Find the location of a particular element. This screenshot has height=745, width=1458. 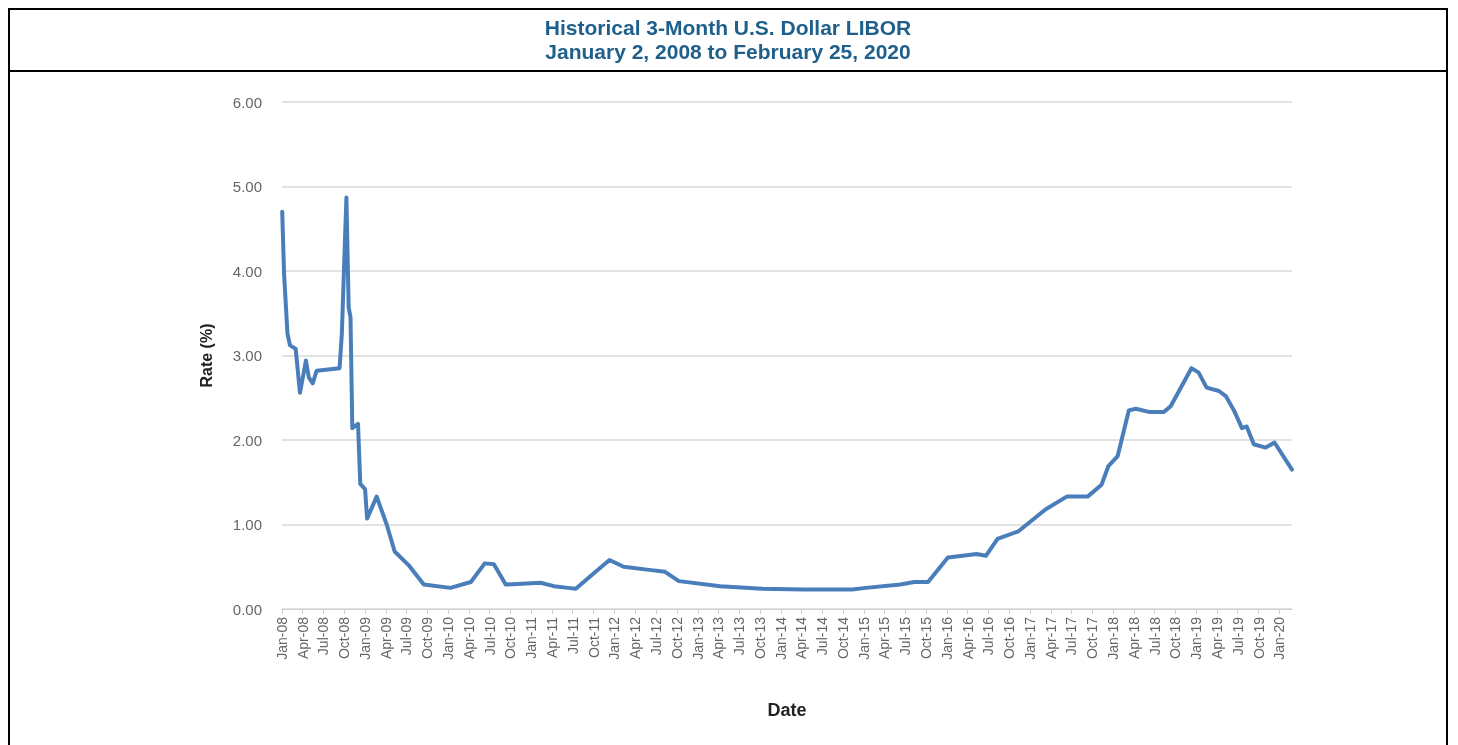

x-tick-label: Jan-12 is located at coordinates (614, 638).